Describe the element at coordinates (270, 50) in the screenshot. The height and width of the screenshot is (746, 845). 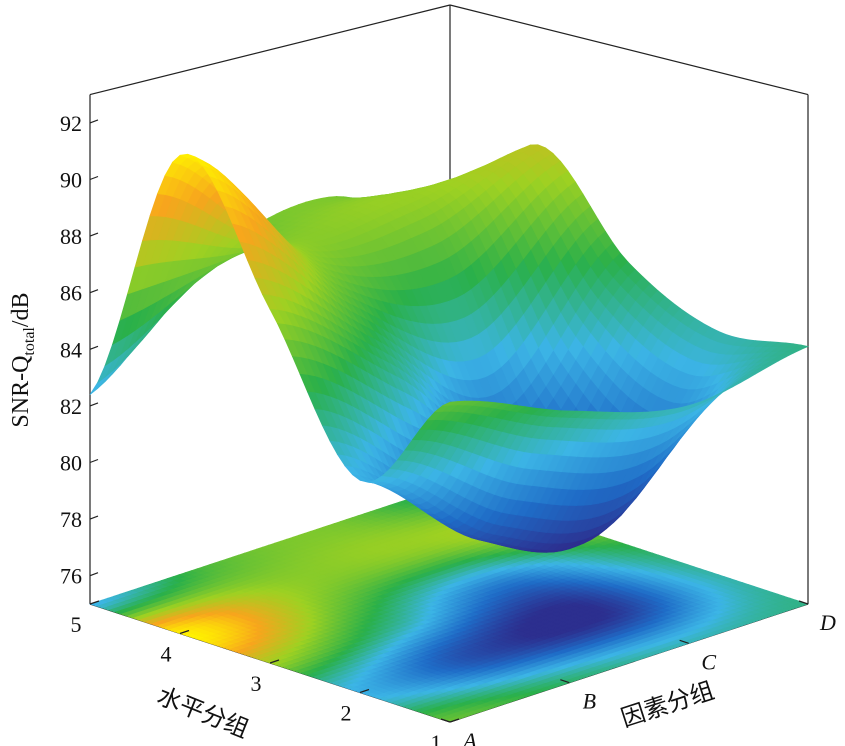
I see `frame-top-left-edge` at that location.